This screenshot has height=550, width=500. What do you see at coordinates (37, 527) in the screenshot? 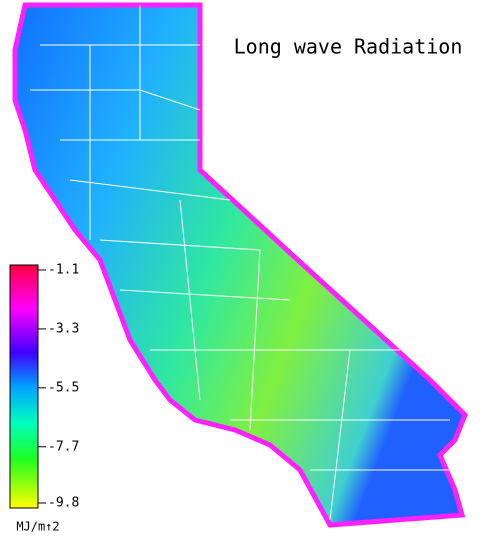
I see `legend-unit: MJ/m↑2` at bounding box center [37, 527].